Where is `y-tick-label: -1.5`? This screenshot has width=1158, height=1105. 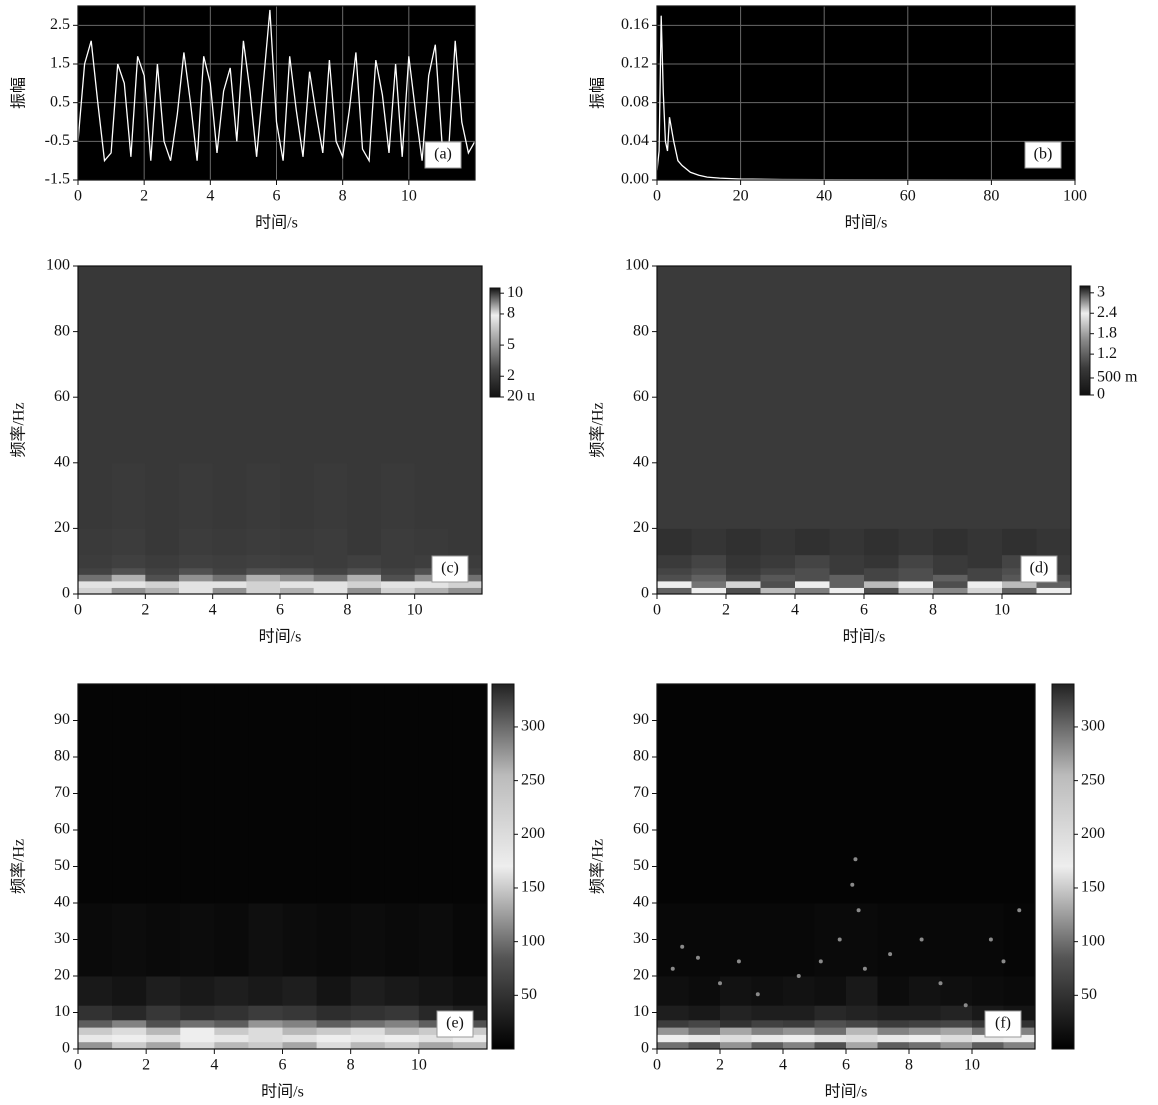 y-tick-label: -1.5 is located at coordinates (57, 179).